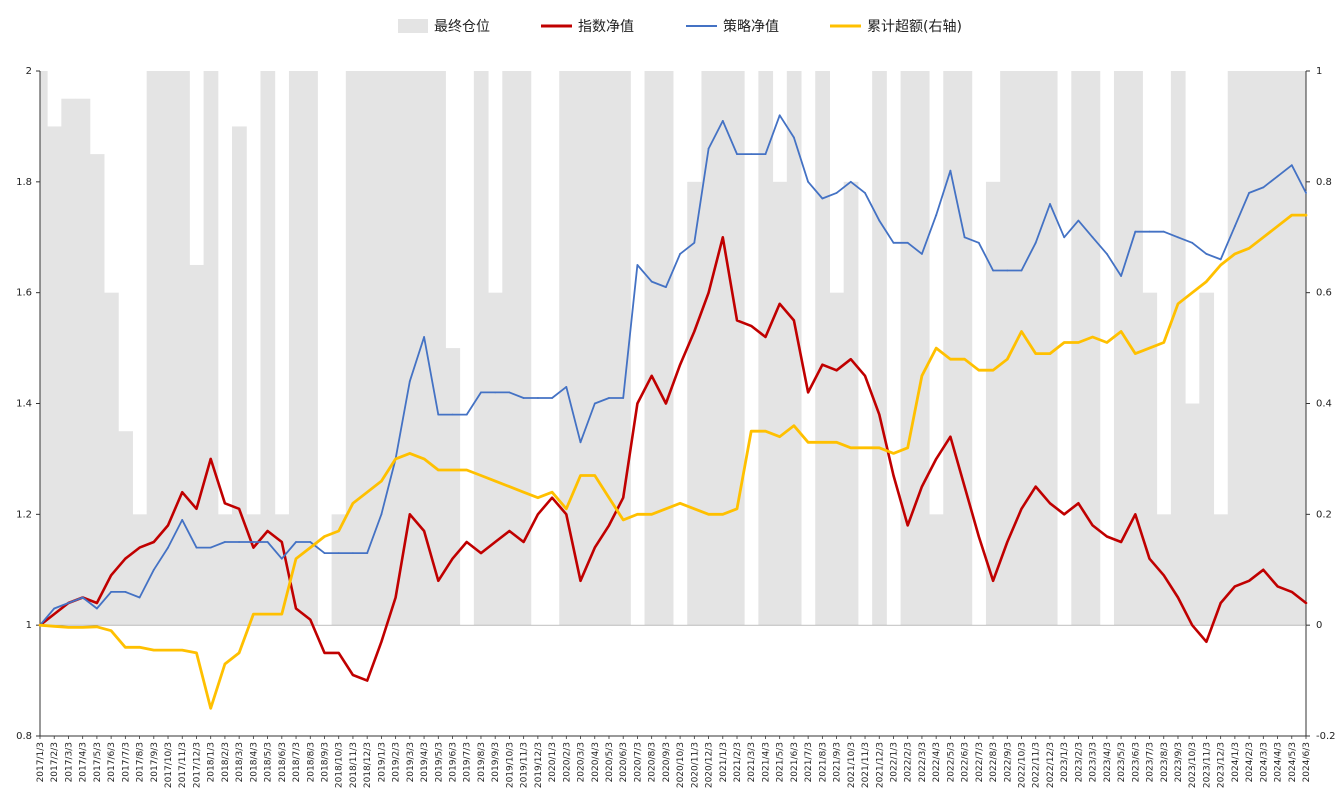  Describe the element at coordinates (1193, 765) in the screenshot. I see `x-tick-label: 2023/10/3` at that location.